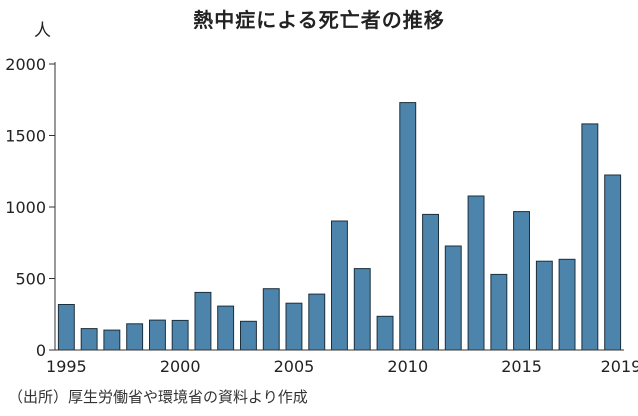  What do you see at coordinates (407, 366) in the screenshot?
I see `x-tick-label: 2010` at bounding box center [407, 366].